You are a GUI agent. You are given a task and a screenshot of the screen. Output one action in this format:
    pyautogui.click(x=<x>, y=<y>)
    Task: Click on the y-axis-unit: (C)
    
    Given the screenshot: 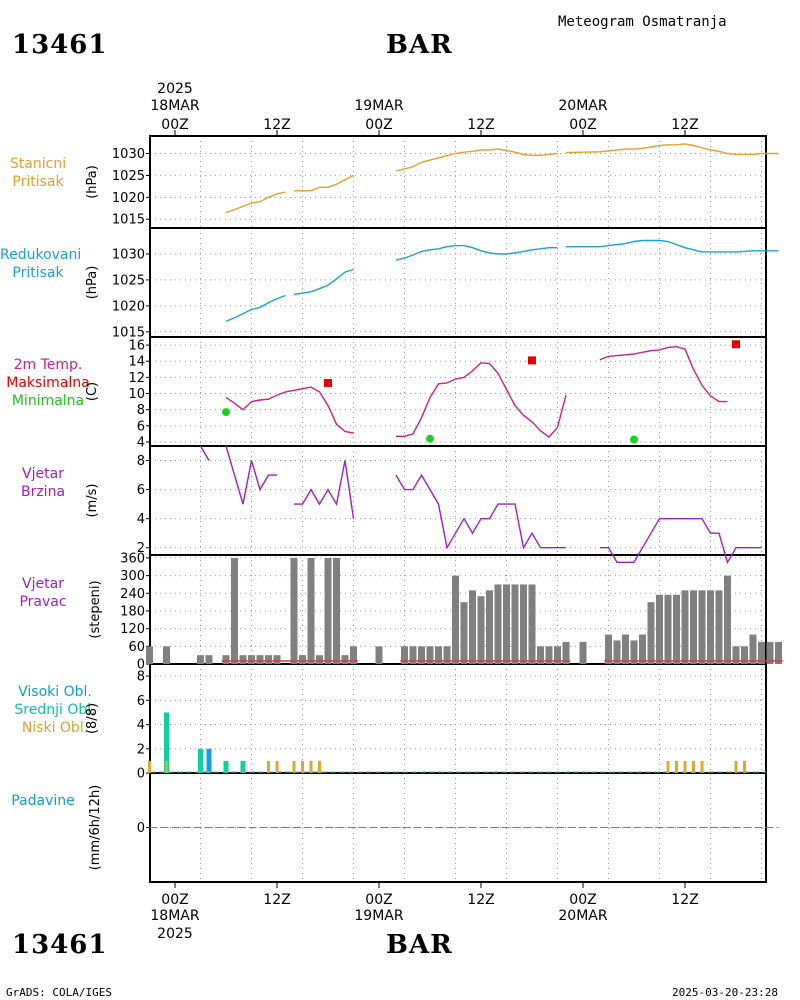 What is the action you would take?
    pyautogui.click(x=92, y=391)
    